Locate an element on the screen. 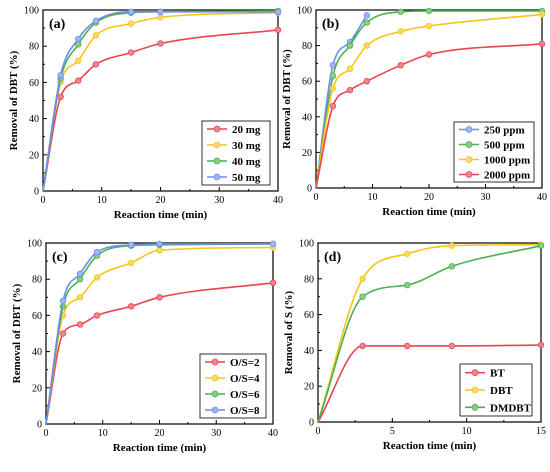 The width and height of the screenshot is (550, 472). x-tick-label: 20 is located at coordinates (161, 200).